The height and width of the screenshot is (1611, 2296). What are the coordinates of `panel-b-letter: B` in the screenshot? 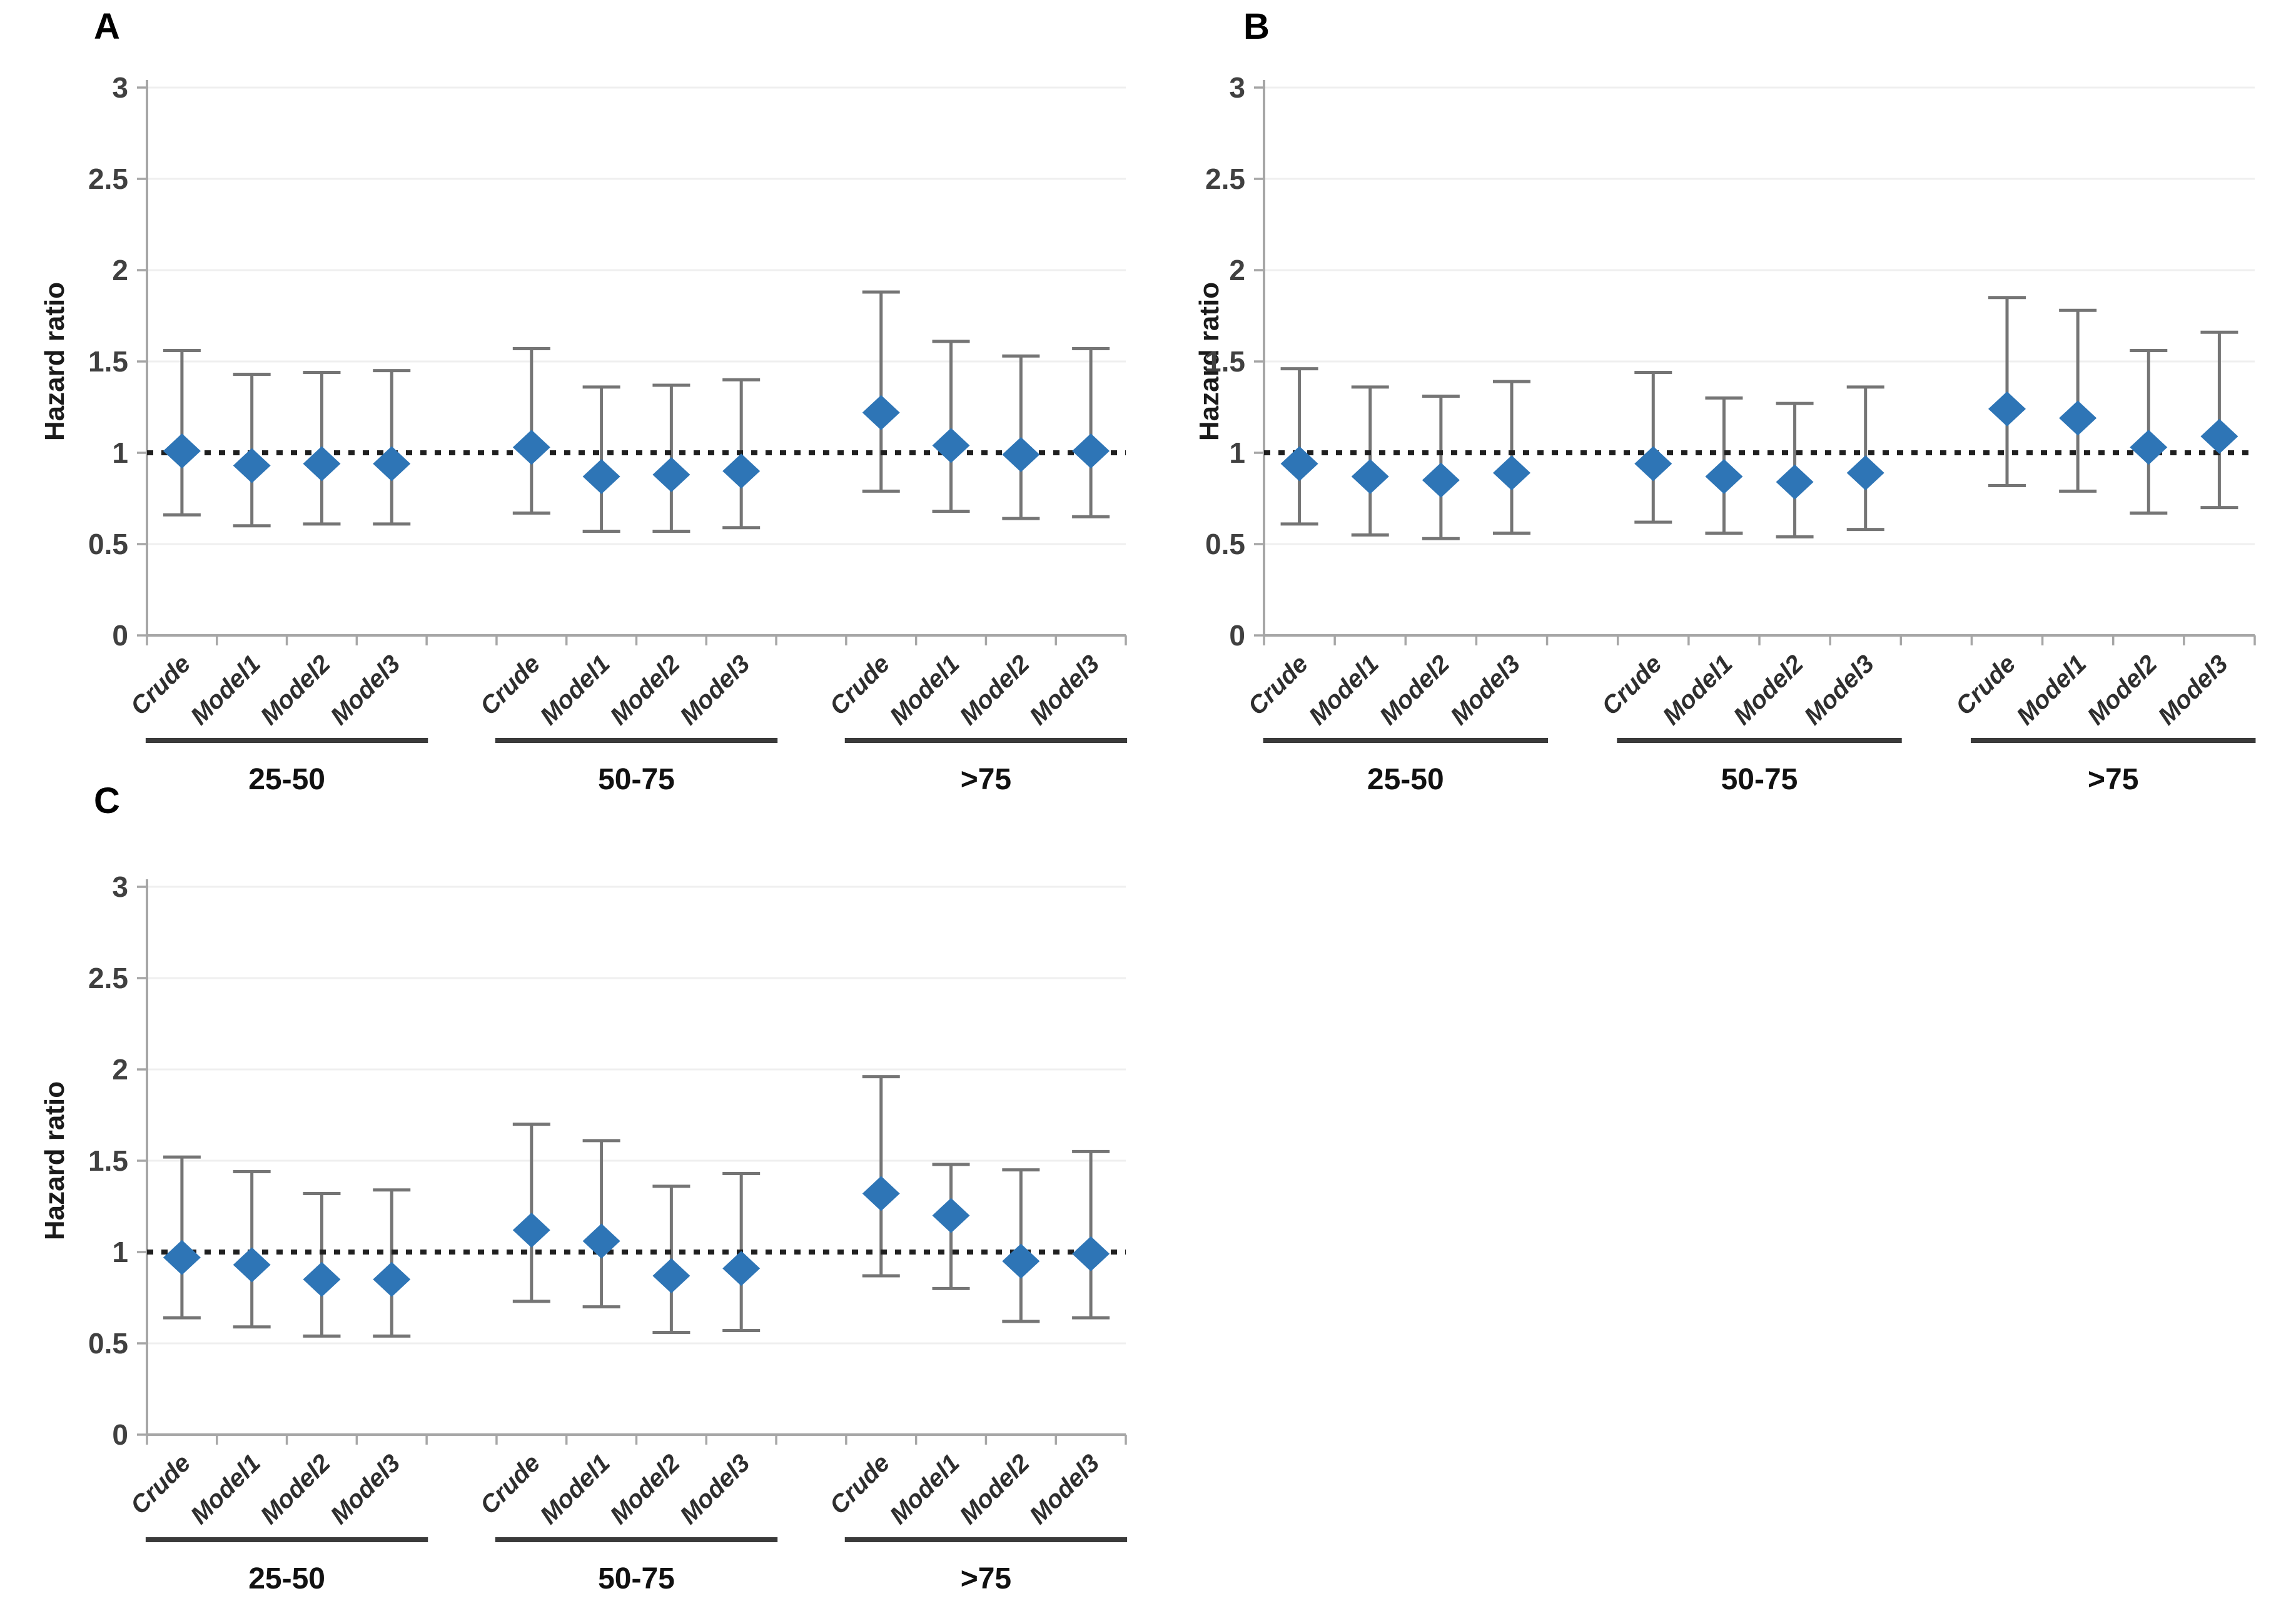 It's located at (1256, 27).